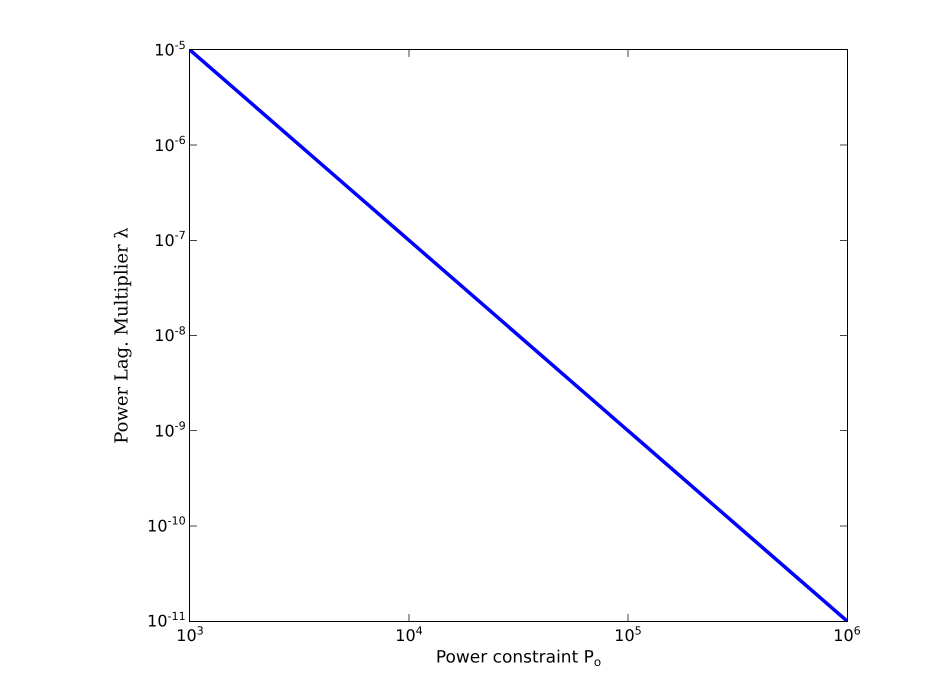  I want to click on y-tick-label: 10$^{-5}$, so click(170, 49).